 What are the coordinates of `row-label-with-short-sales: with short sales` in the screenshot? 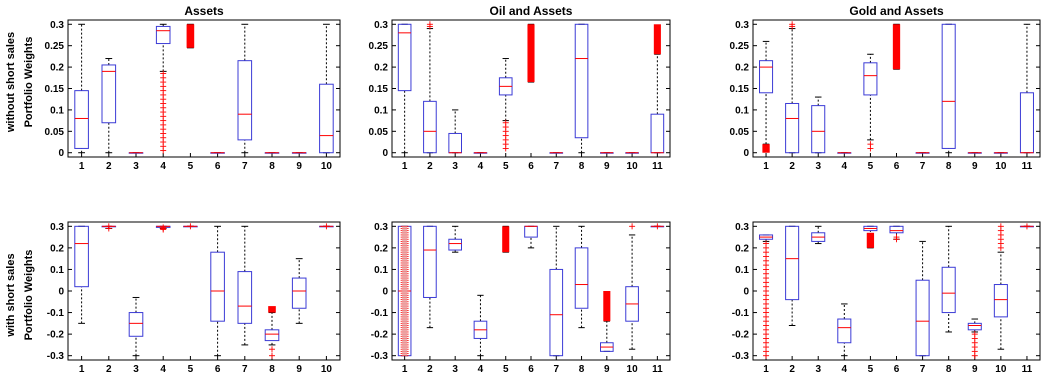 It's located at (11, 295).